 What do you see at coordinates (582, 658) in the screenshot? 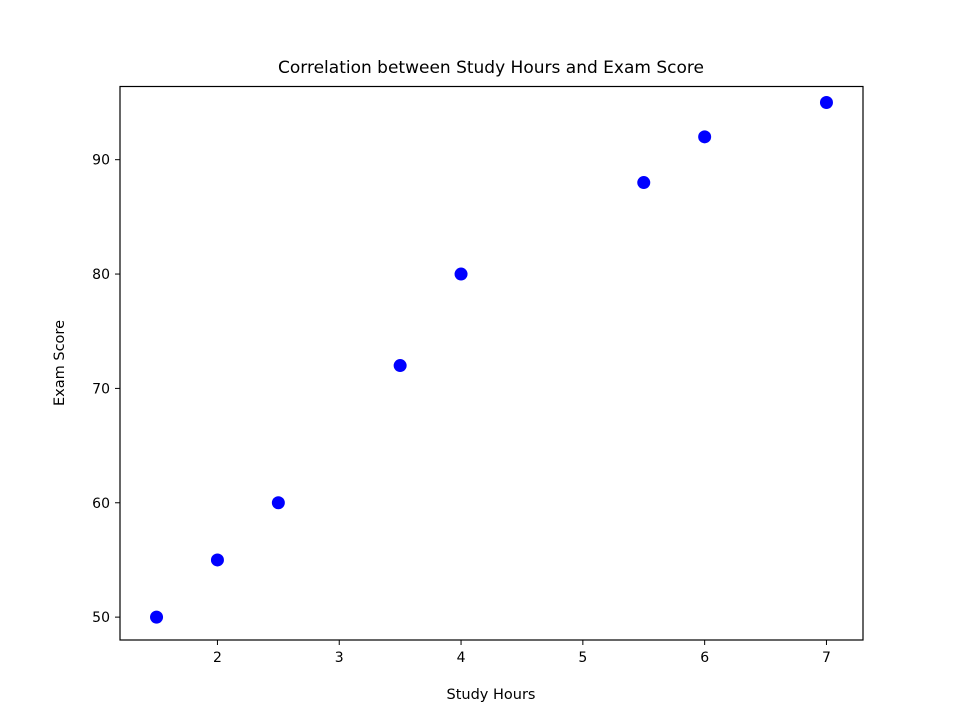
I see `x-tick-label: 5` at bounding box center [582, 658].